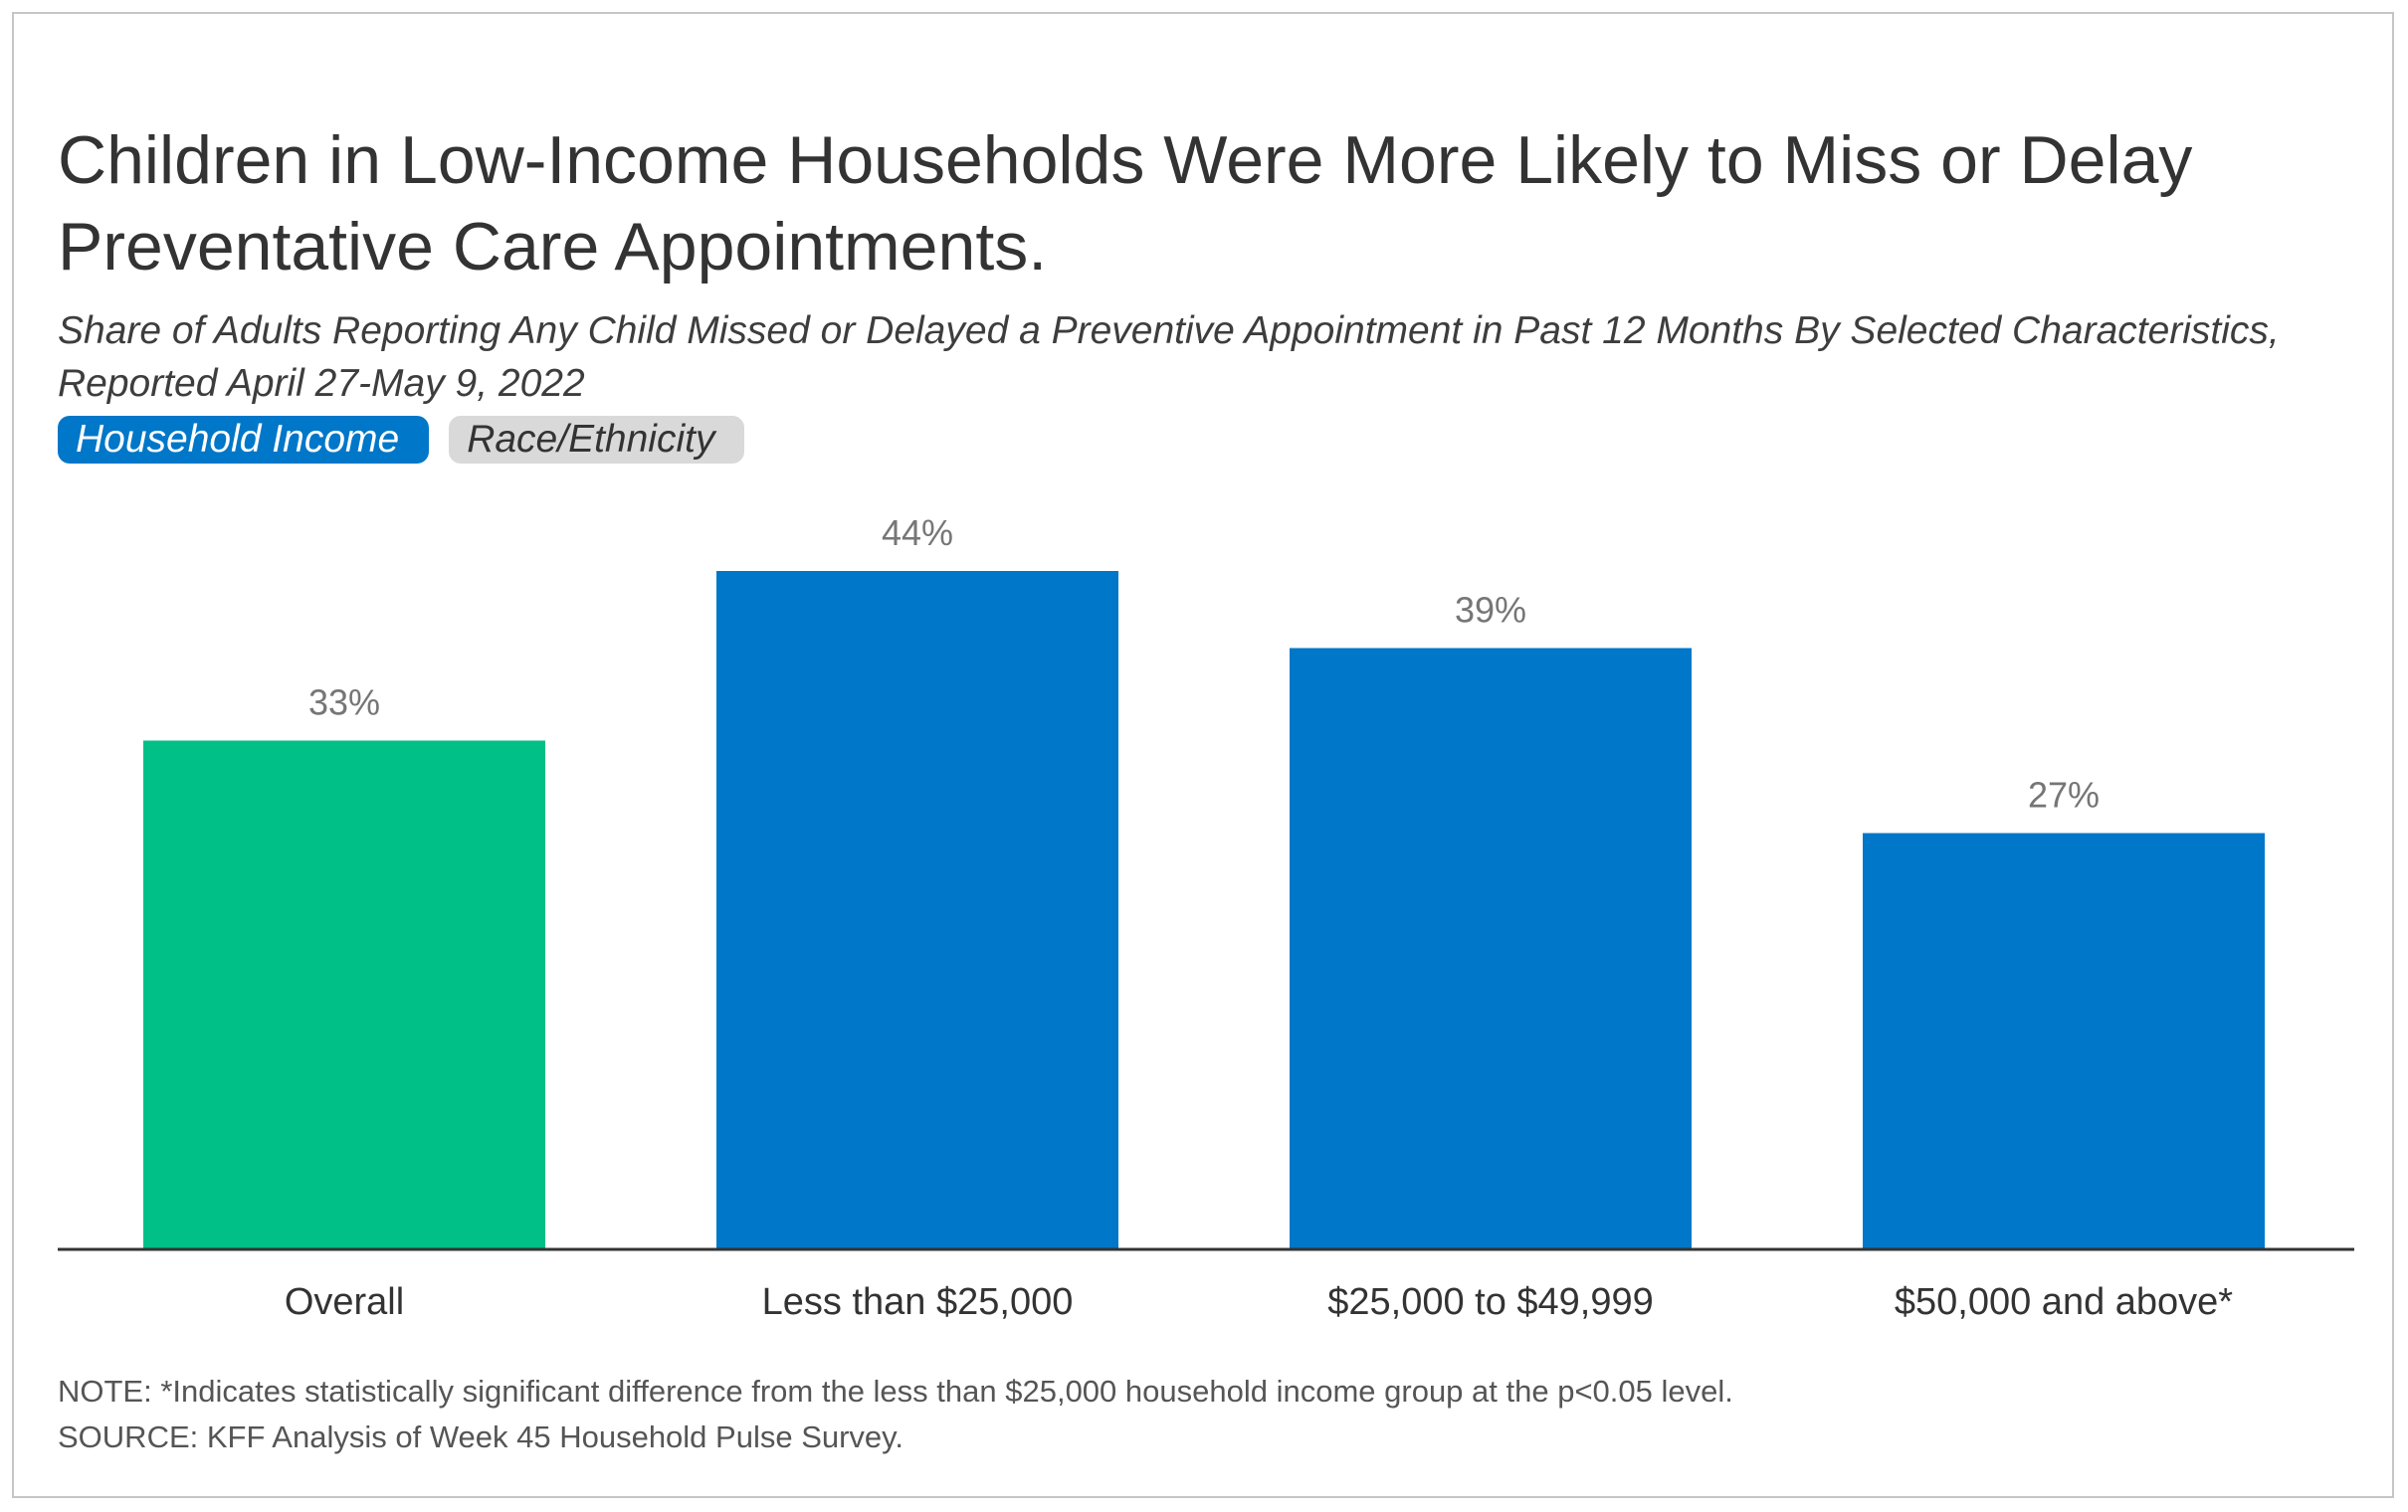 The height and width of the screenshot is (1512, 2408). Describe the element at coordinates (597, 440) in the screenshot. I see `tab-race-ethnicity: Race/Ethnicity` at that location.